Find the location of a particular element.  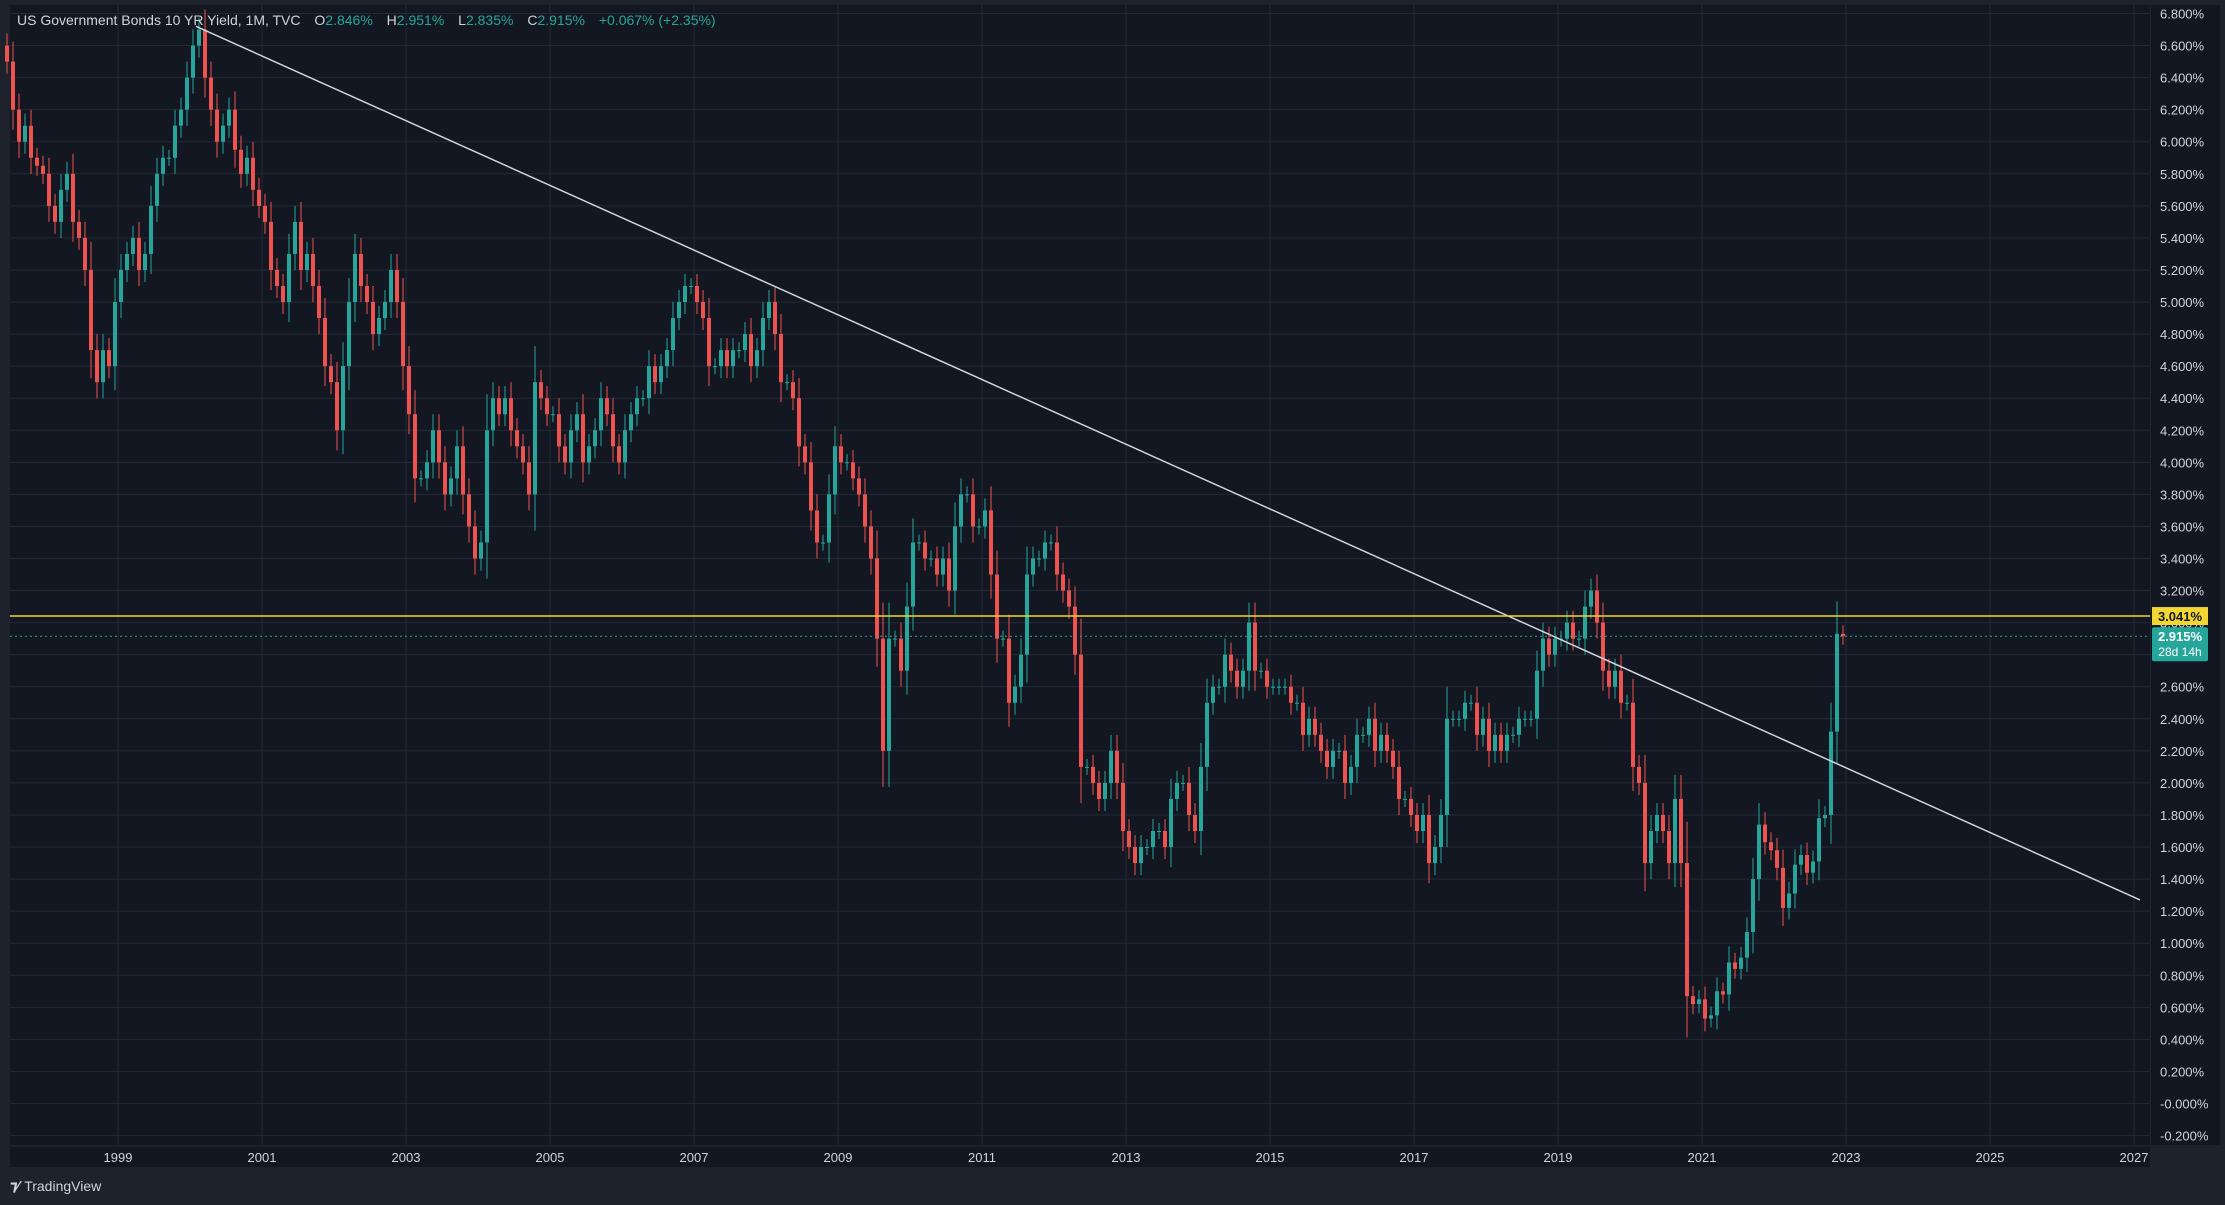

x-tick-label: 2003 is located at coordinates (406, 1157).